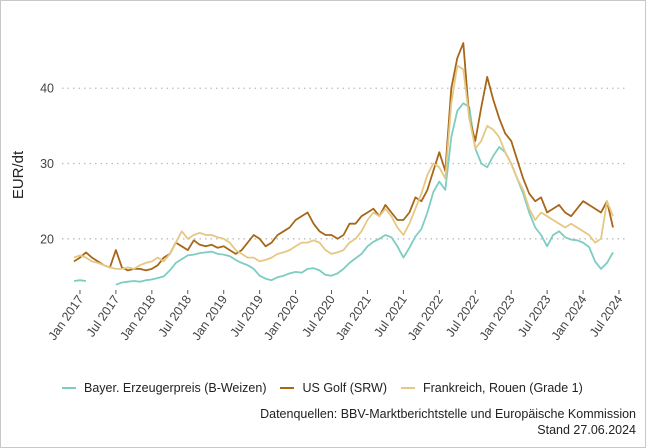 This screenshot has width=646, height=448. What do you see at coordinates (318, 316) in the screenshot?
I see `x-tick-label: Jul 2020` at bounding box center [318, 316].